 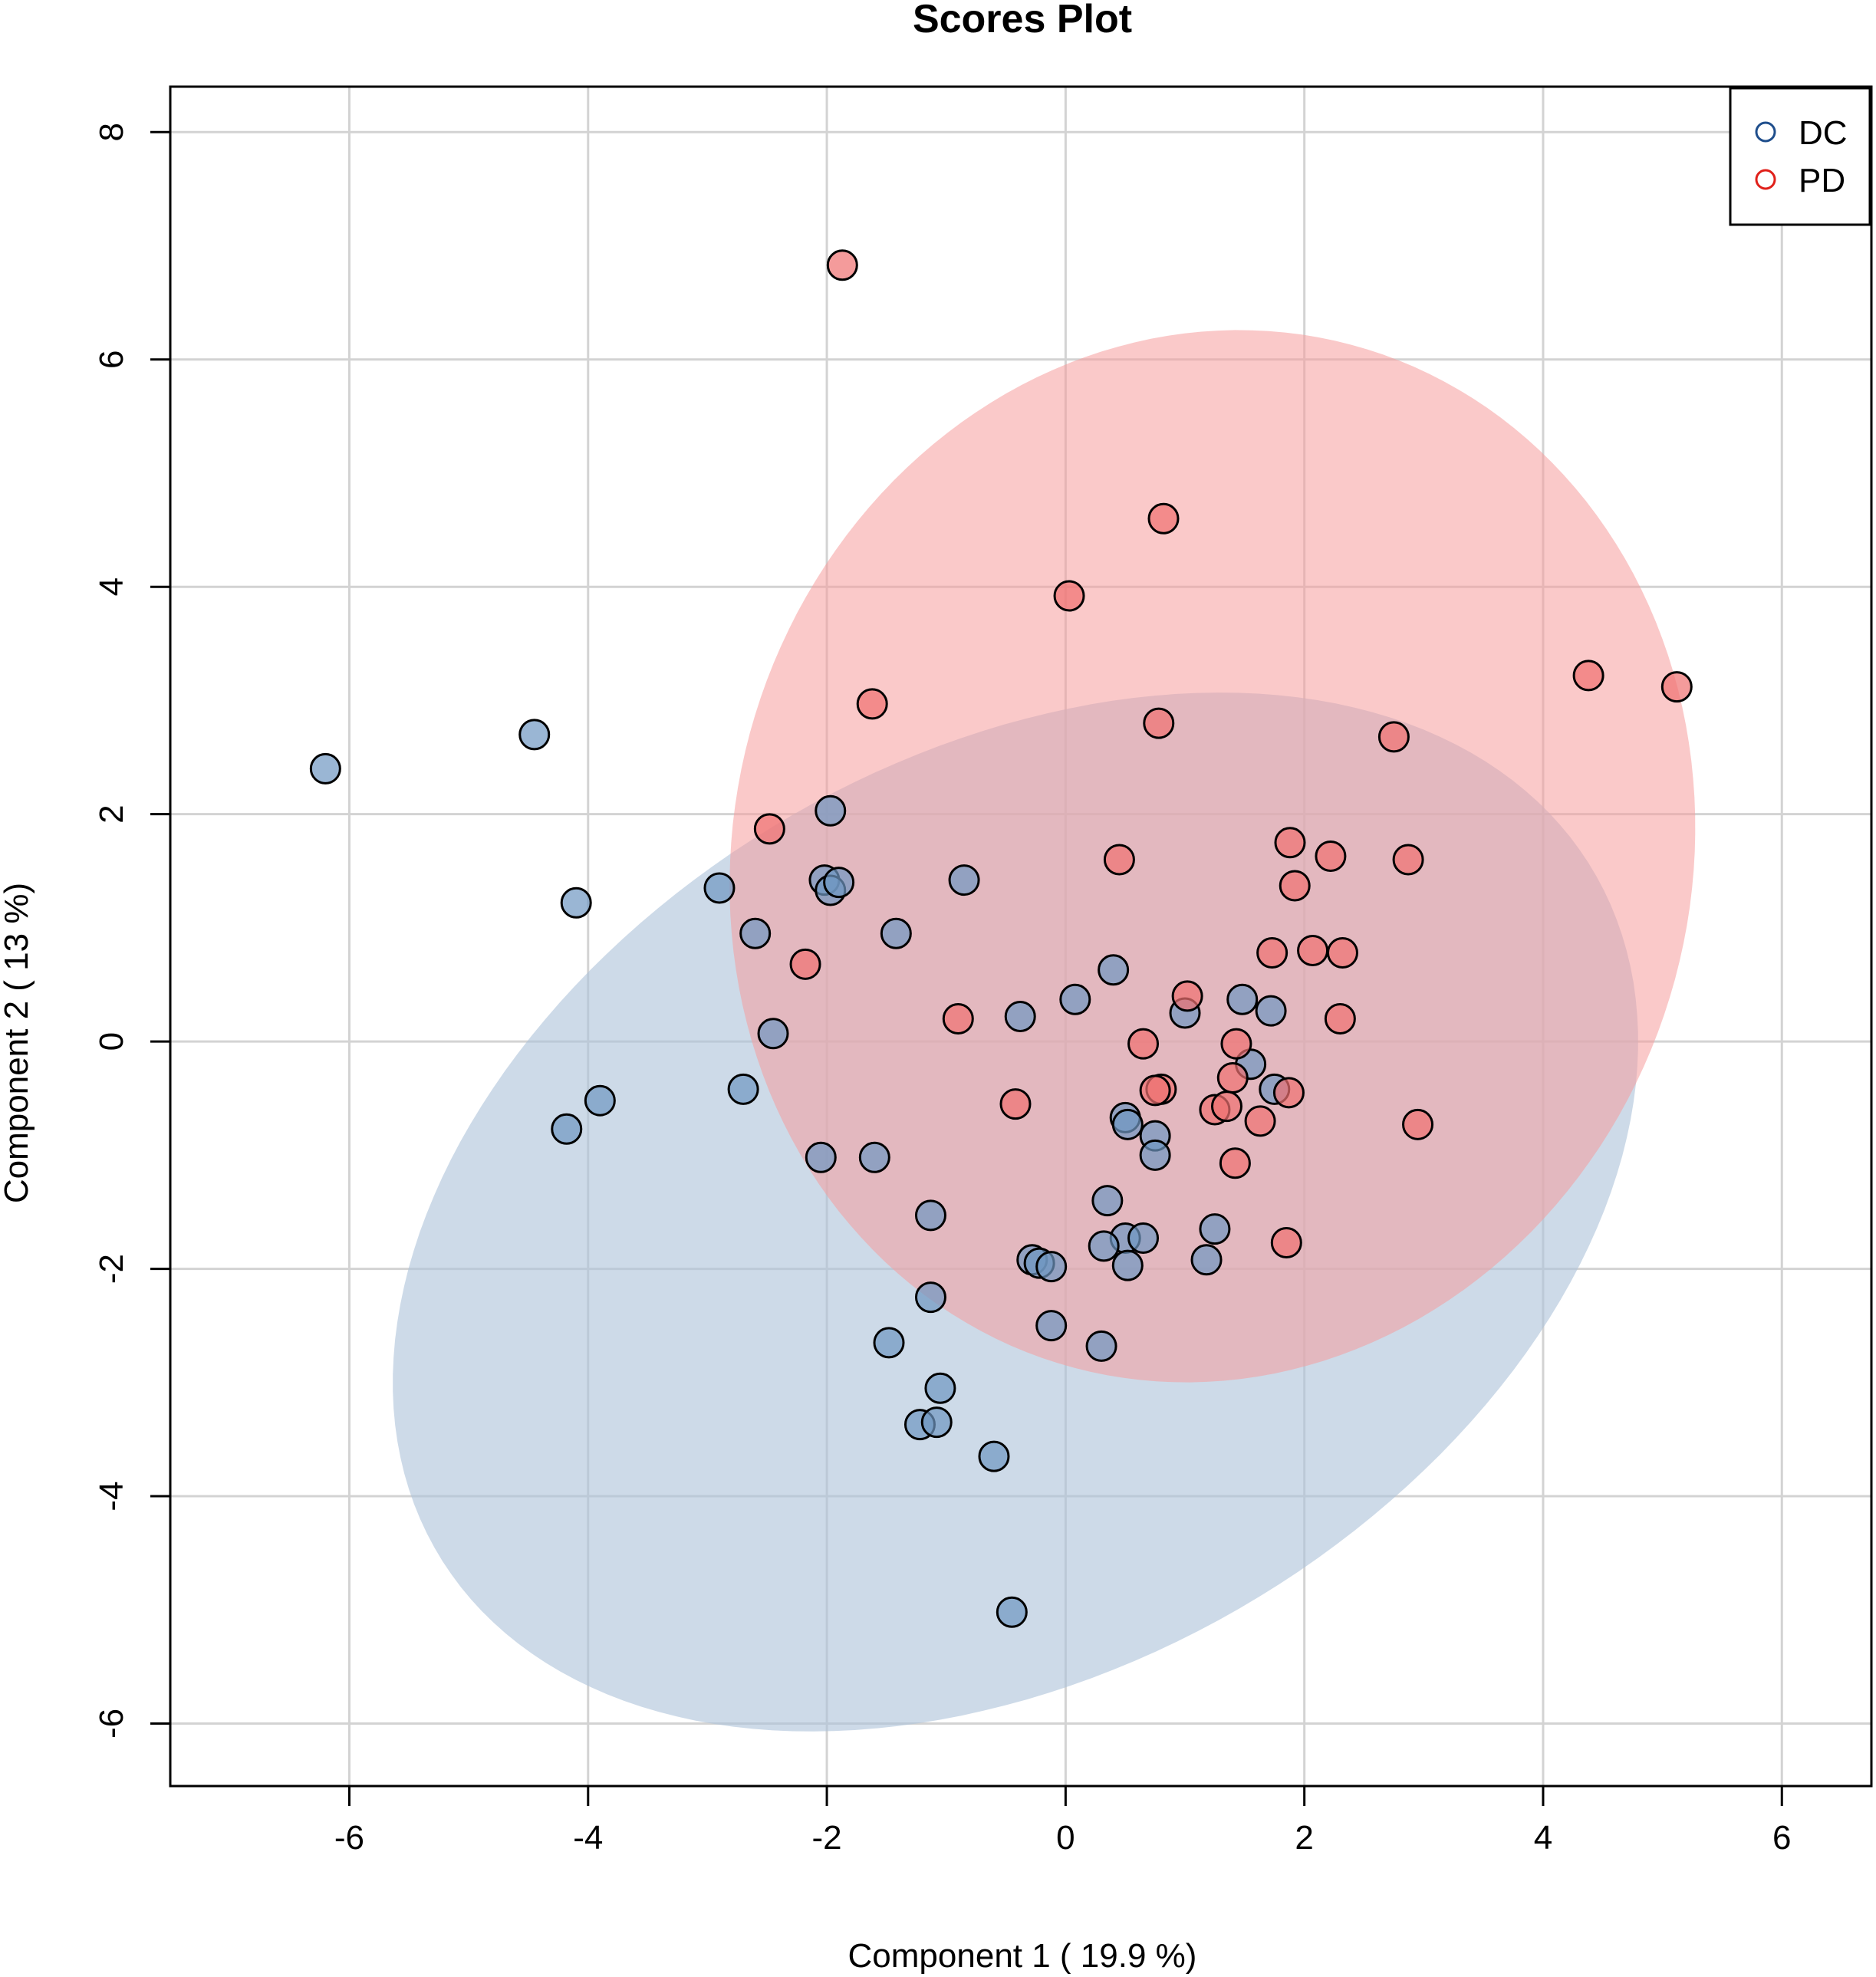 I want to click on chart-title: Scores Plot, so click(x=1022, y=20).